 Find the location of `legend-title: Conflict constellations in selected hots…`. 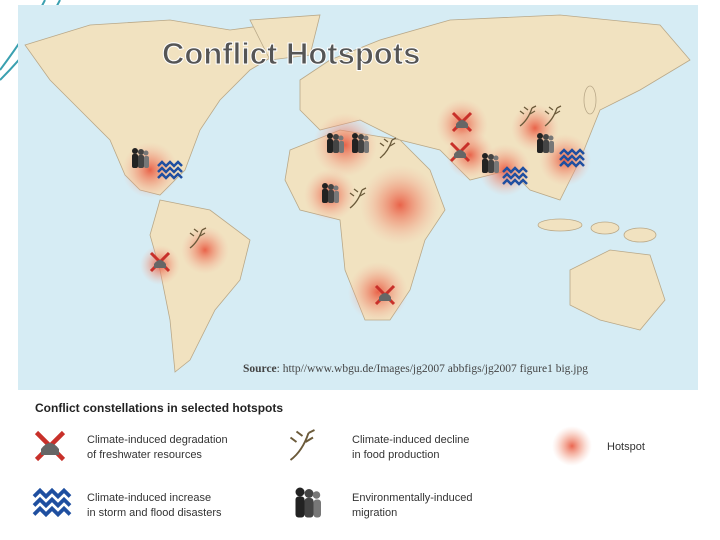

legend-title: Conflict constellations in selected hots… is located at coordinates (159, 408).